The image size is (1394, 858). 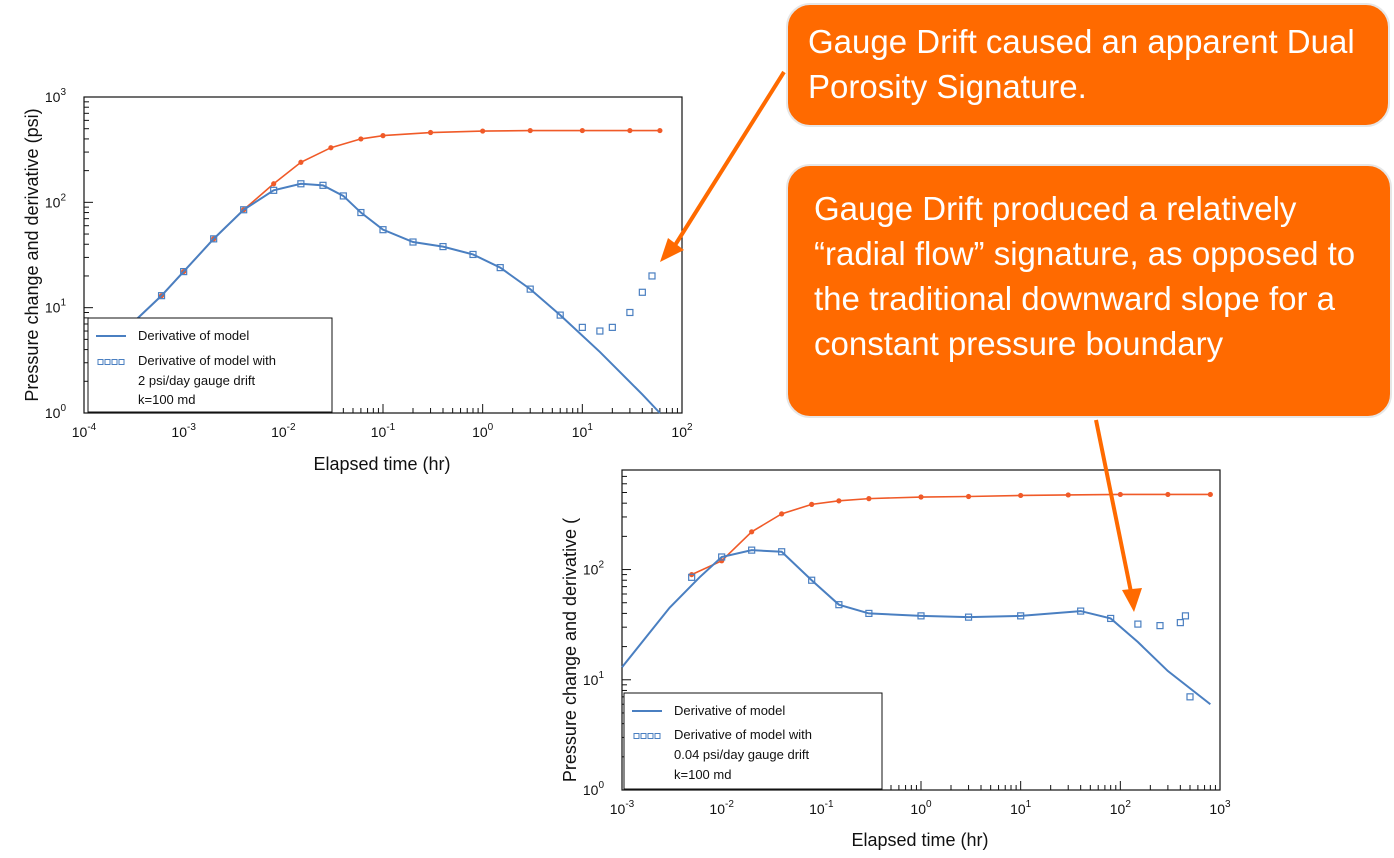 I want to click on y-tick-label: 10¹, so click(x=56, y=307).